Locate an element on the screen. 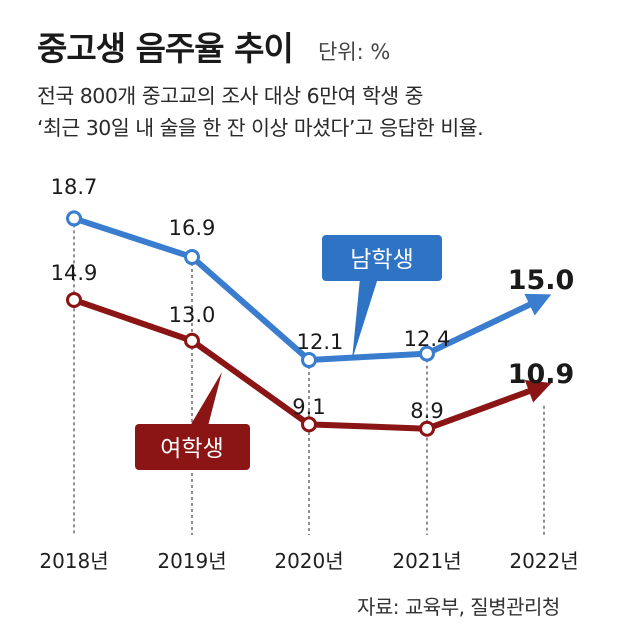 The width and height of the screenshot is (620, 639). male-series-arrow-line is located at coordinates (479, 328).